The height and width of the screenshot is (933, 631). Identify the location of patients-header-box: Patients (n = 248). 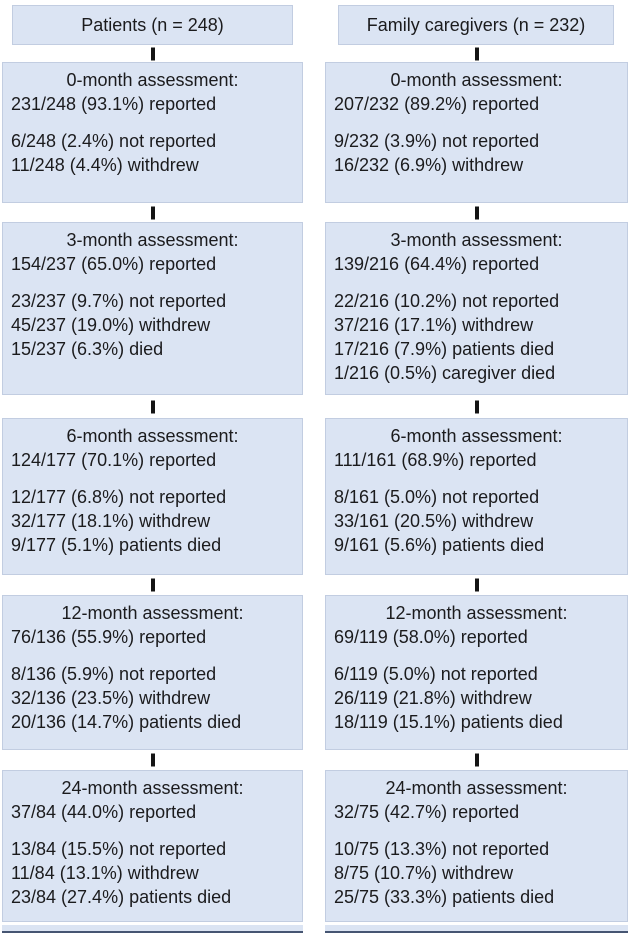
(152, 25).